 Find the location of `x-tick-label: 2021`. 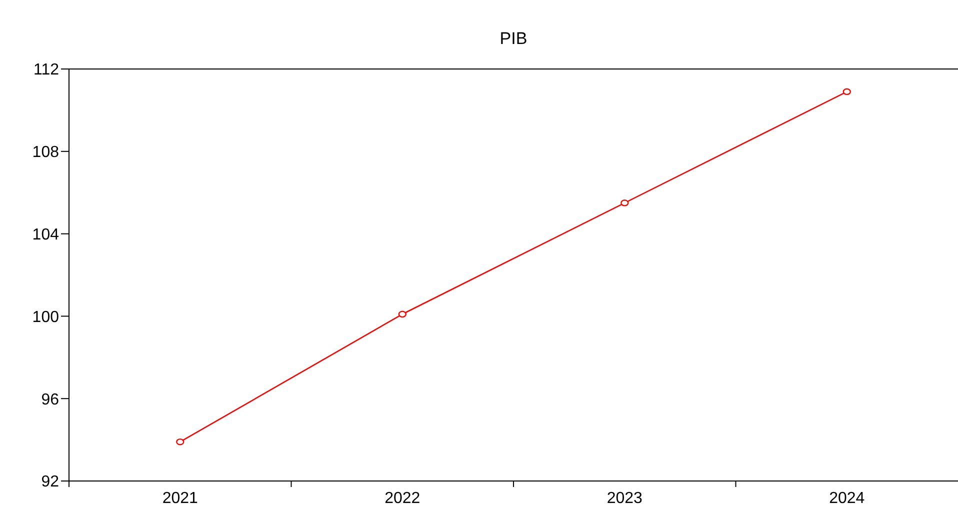

x-tick-label: 2021 is located at coordinates (180, 498).